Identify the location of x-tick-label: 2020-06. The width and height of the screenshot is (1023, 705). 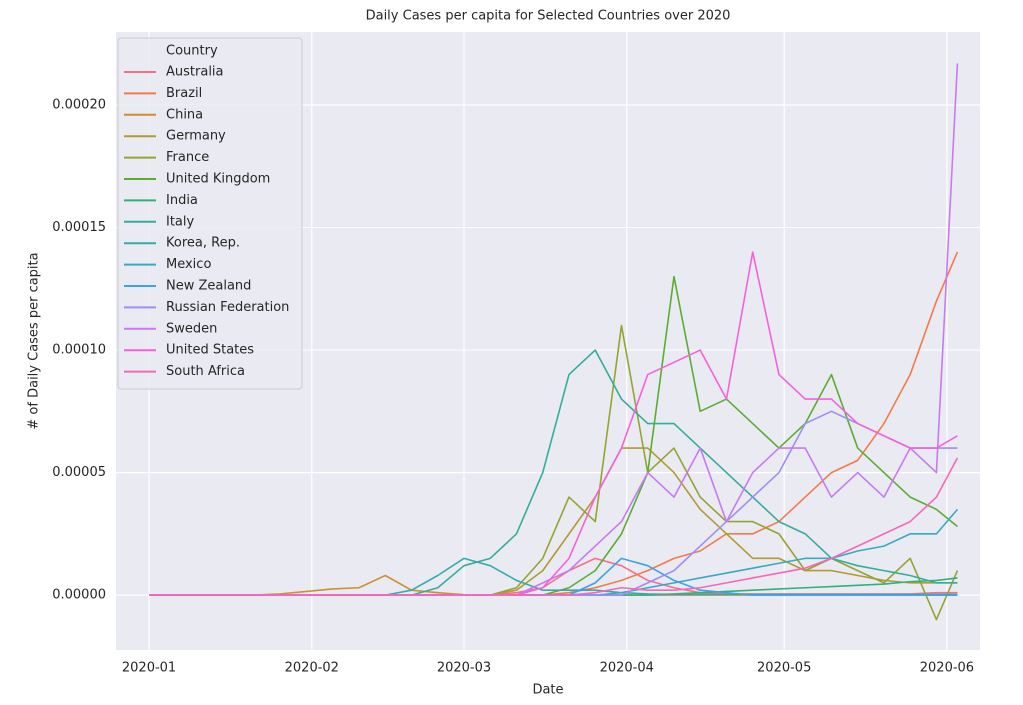
(947, 668).